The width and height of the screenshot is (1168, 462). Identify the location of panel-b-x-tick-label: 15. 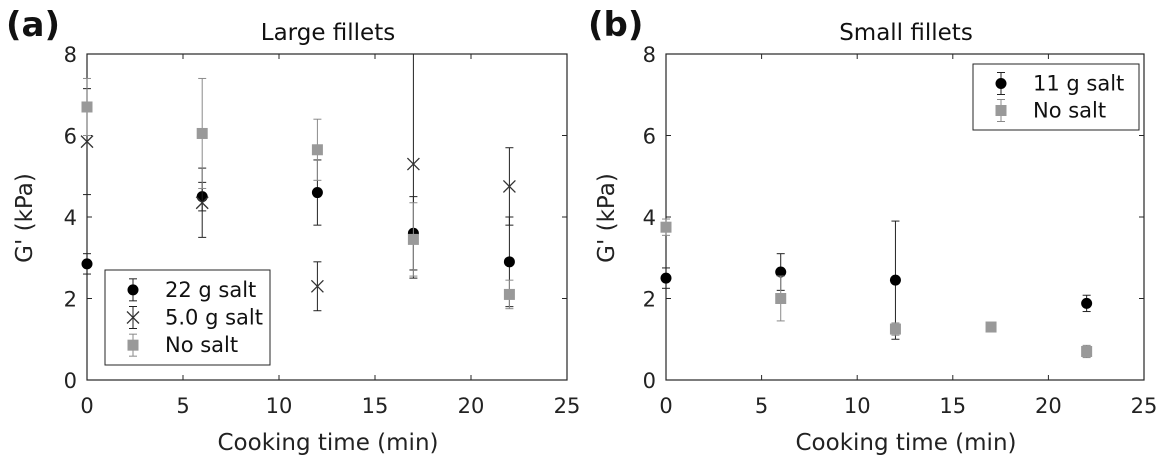
(952, 406).